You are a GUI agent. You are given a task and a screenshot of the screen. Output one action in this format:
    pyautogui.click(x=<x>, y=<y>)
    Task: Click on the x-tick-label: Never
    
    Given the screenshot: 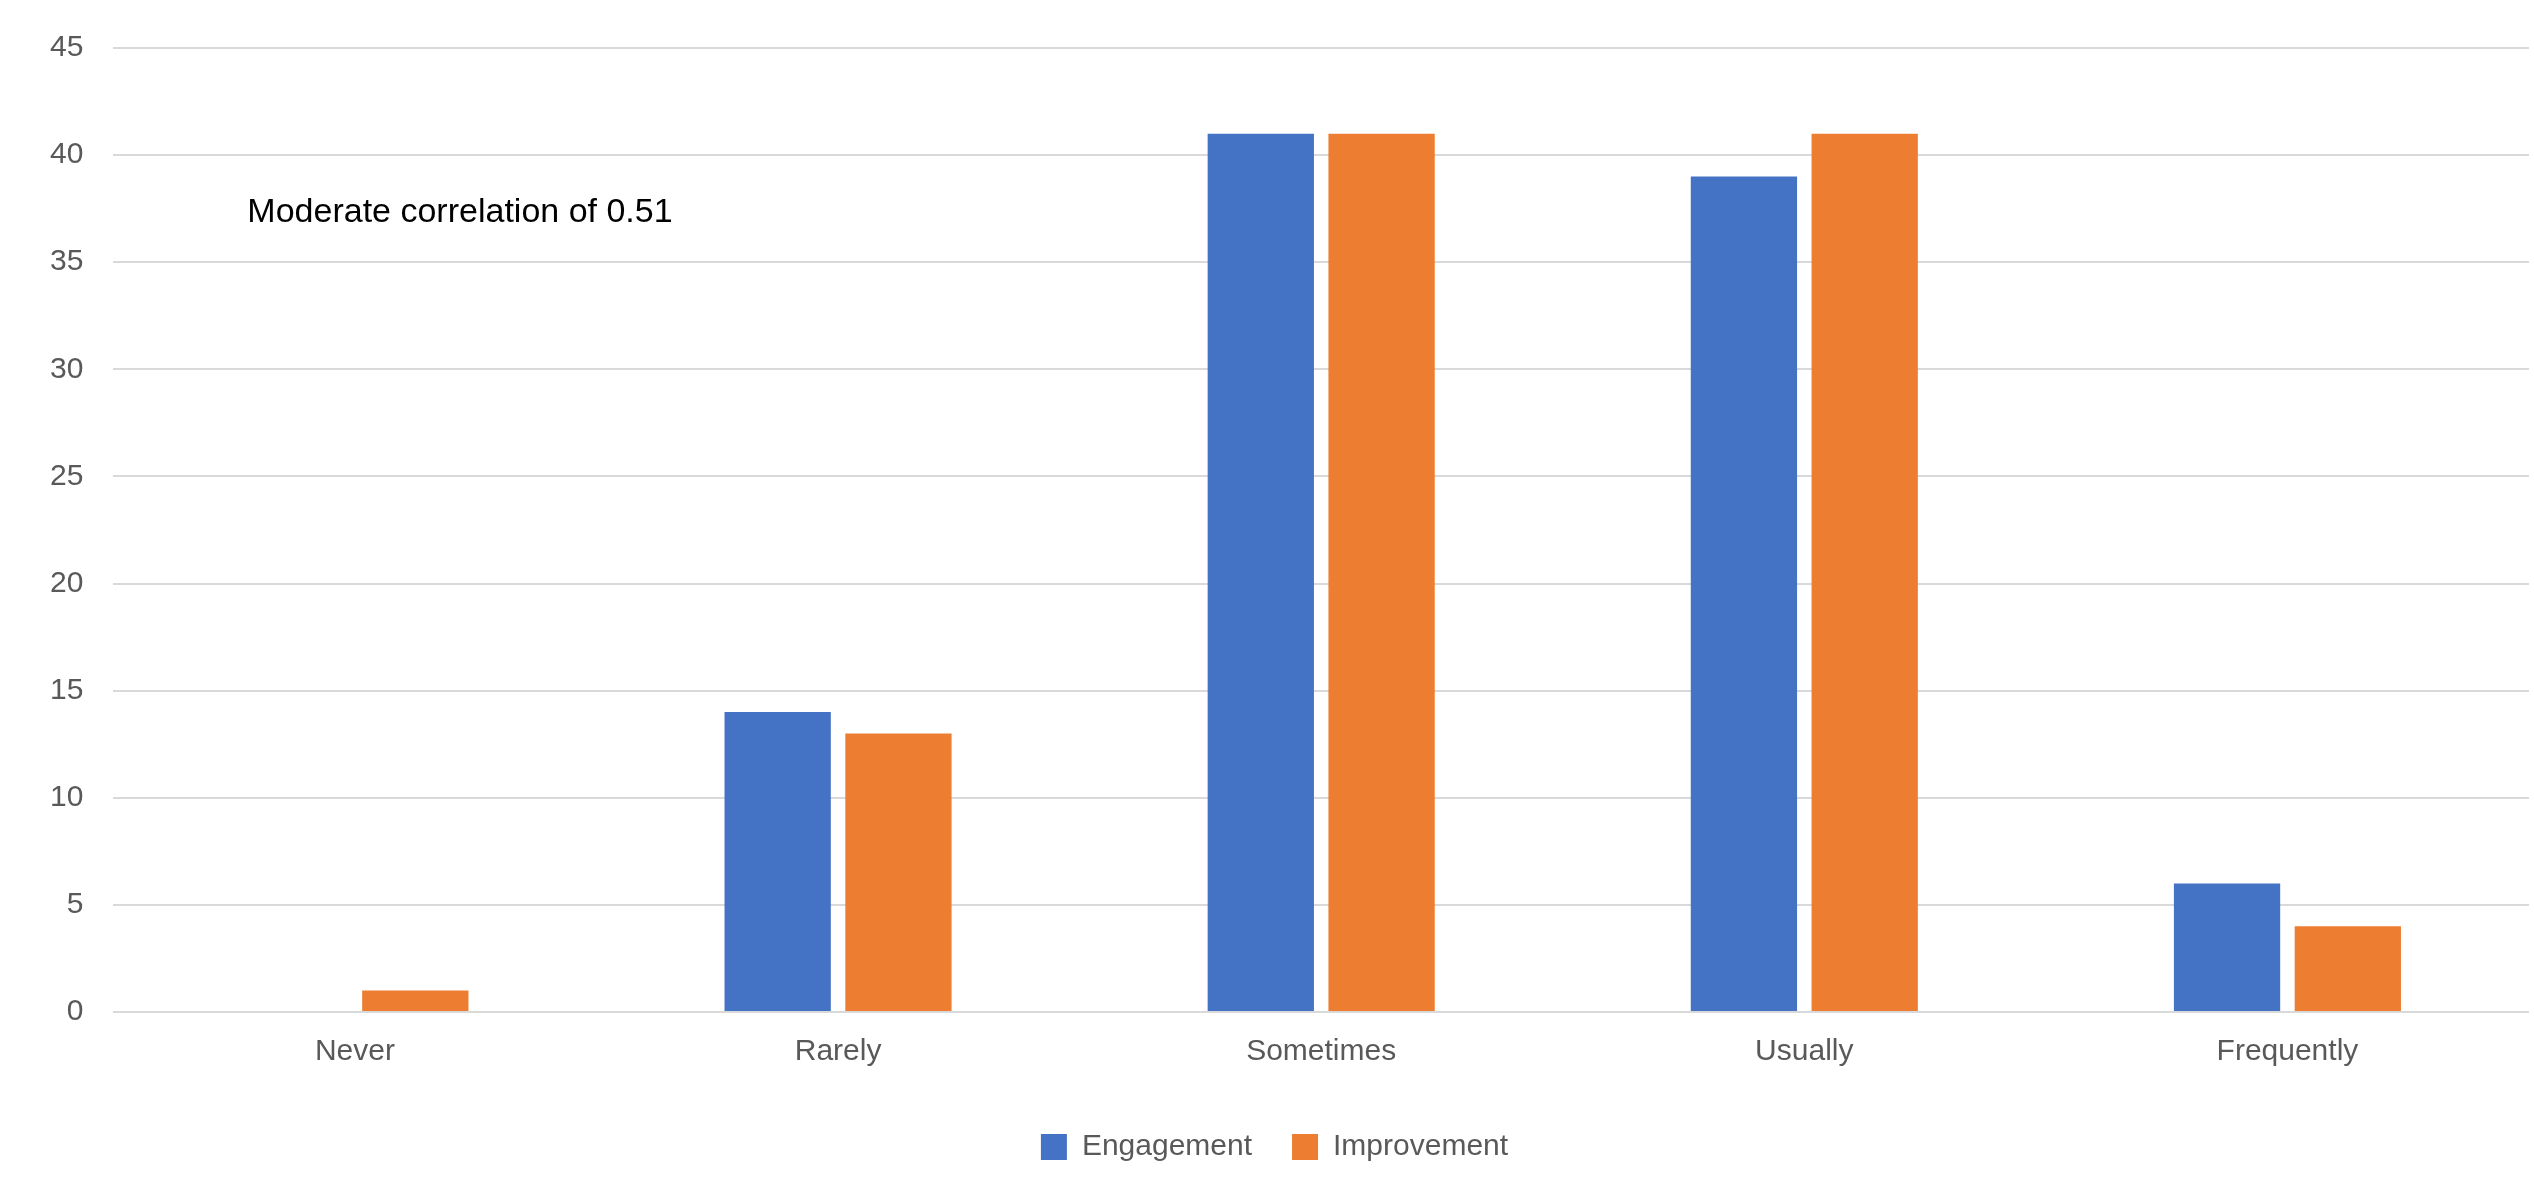 What is the action you would take?
    pyautogui.click(x=354, y=1050)
    